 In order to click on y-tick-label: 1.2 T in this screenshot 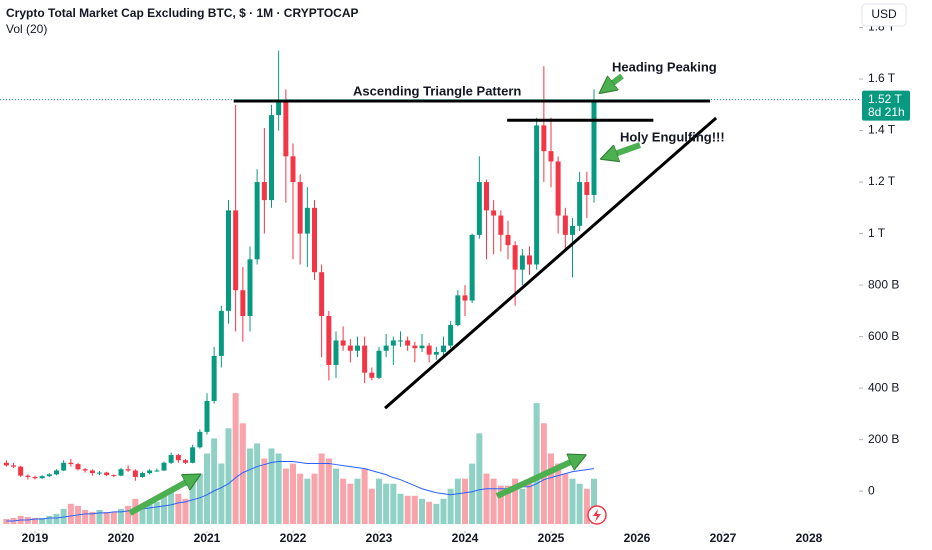, I will do `click(882, 181)`.